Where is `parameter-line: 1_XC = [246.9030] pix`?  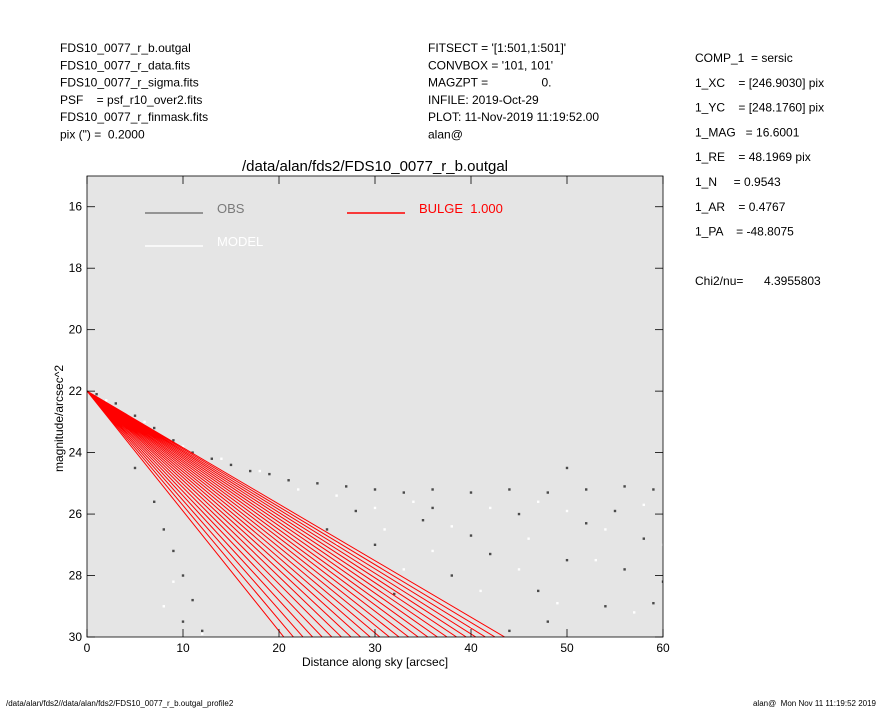 parameter-line: 1_XC = [246.9030] pix is located at coordinates (759, 83).